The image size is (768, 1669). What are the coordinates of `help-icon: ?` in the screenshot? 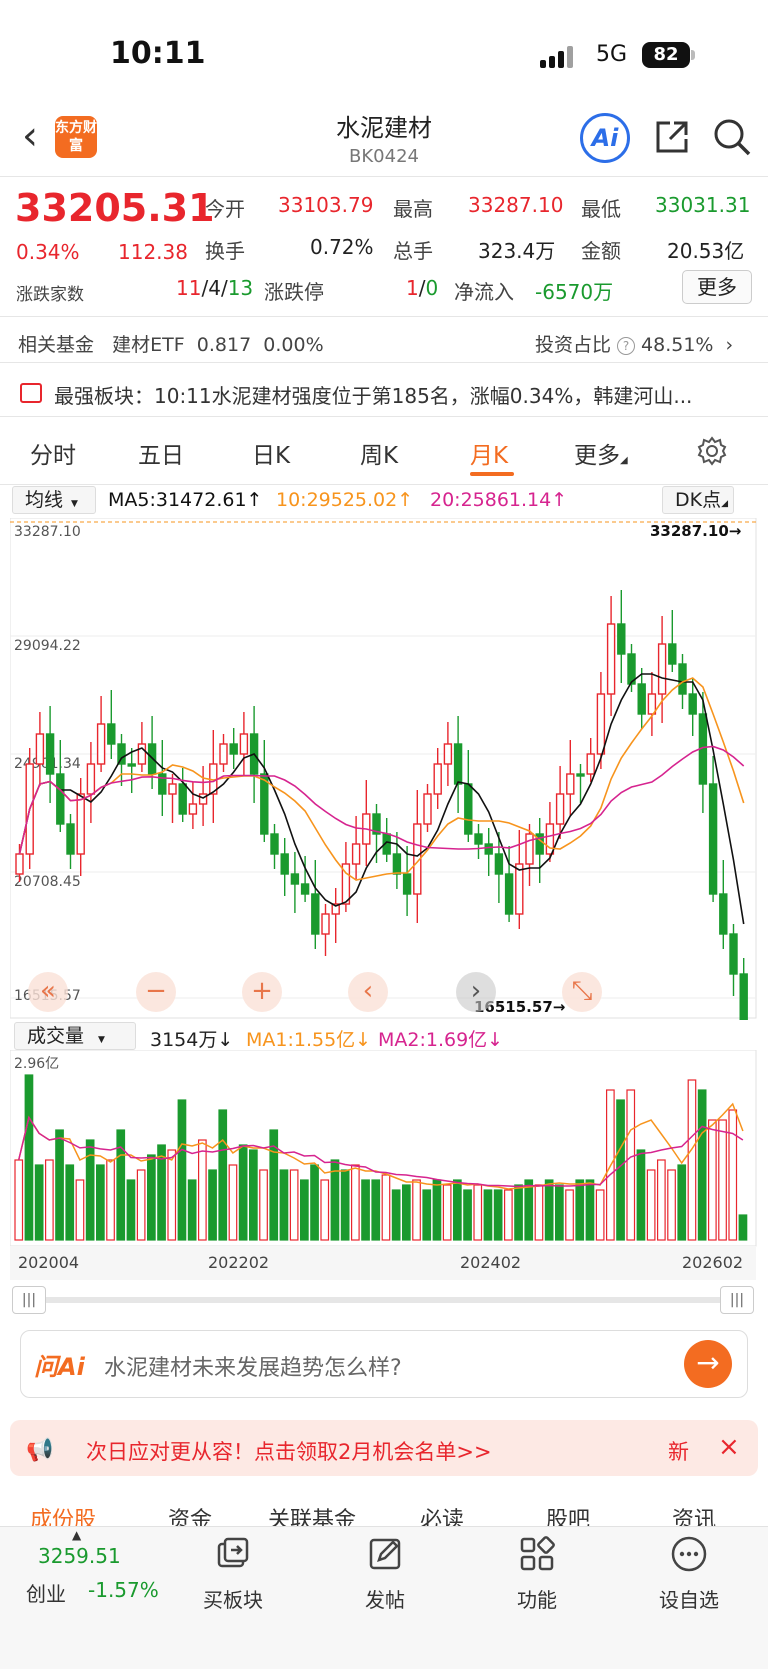 It's located at (626, 345).